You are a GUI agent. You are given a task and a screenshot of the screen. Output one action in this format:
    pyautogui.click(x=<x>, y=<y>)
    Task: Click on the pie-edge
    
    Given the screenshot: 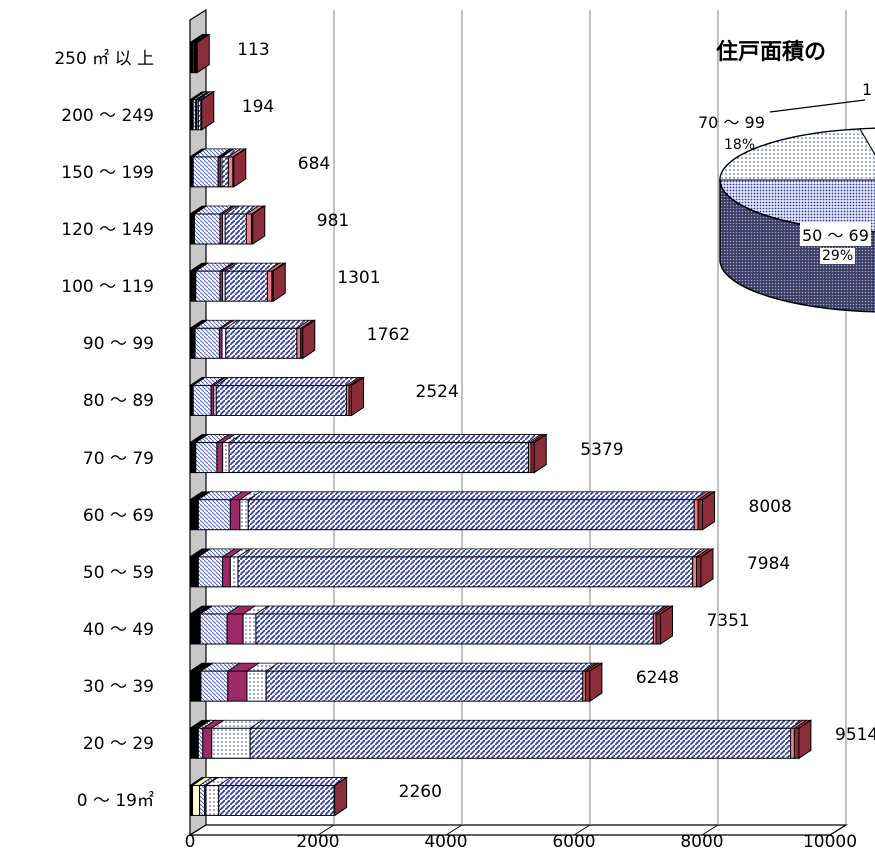 What is the action you would take?
    pyautogui.click(x=797, y=206)
    